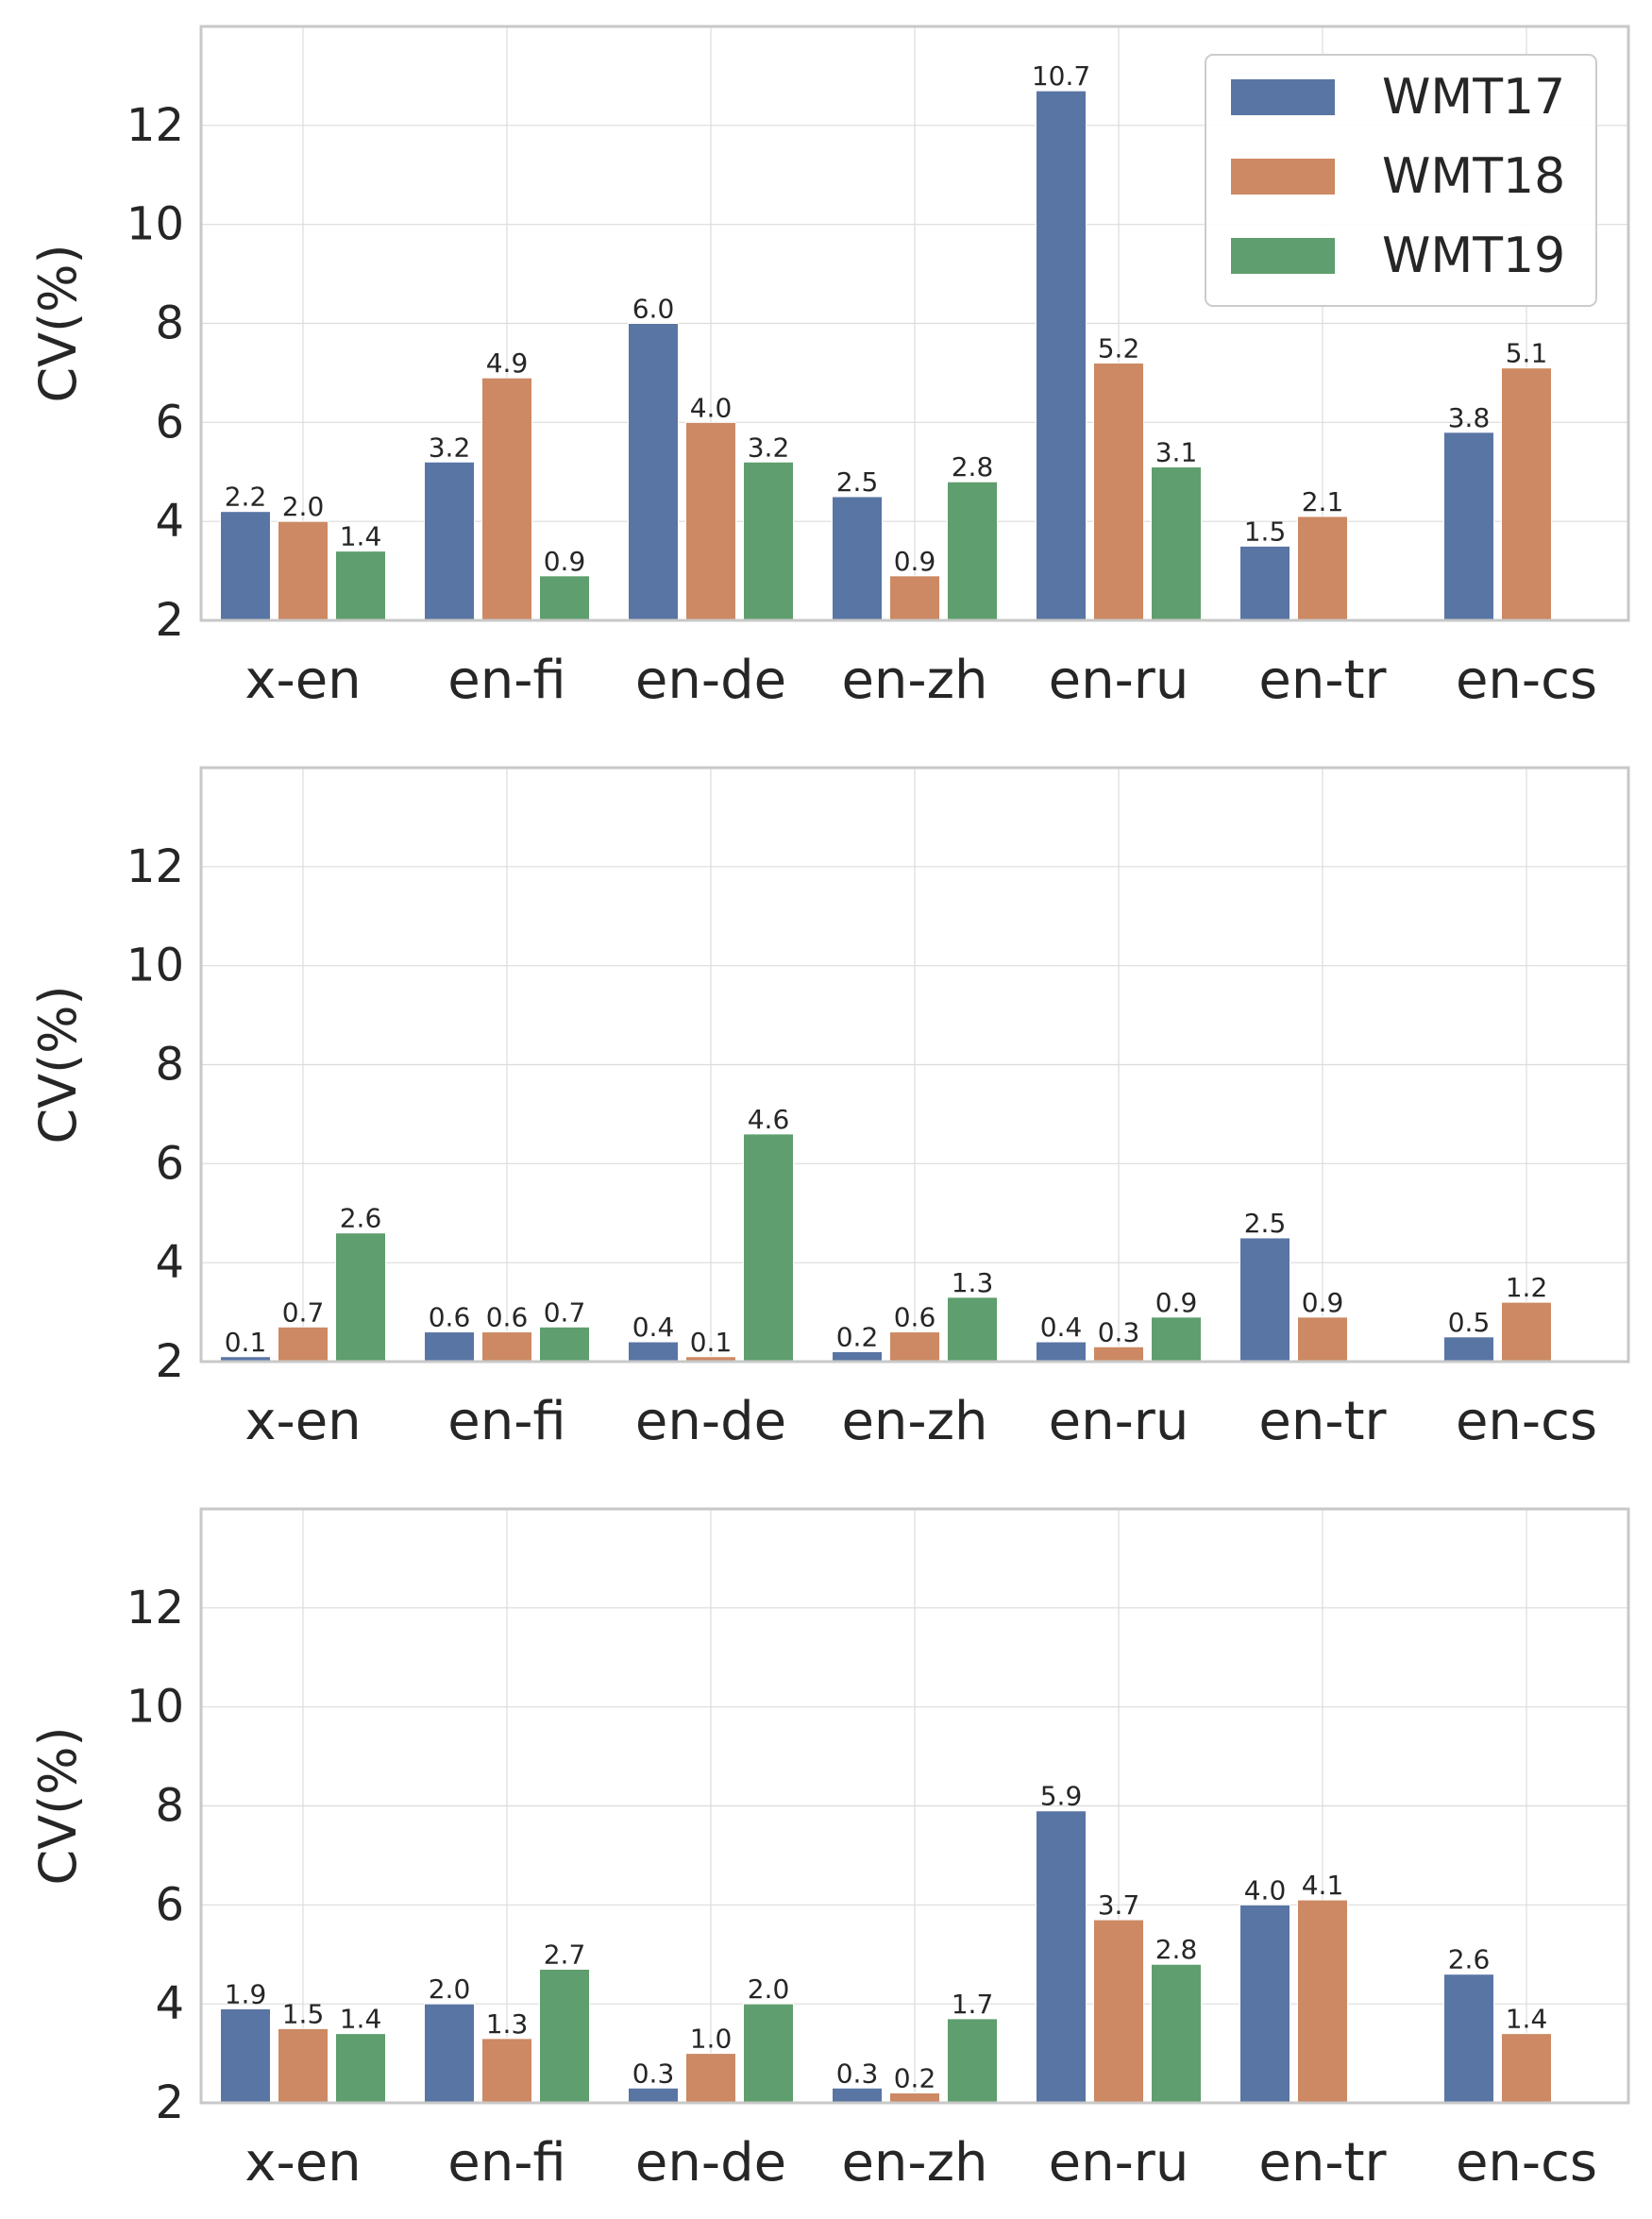 Image resolution: width=1652 pixels, height=2219 pixels. I want to click on data-label: 1.0, so click(711, 2039).